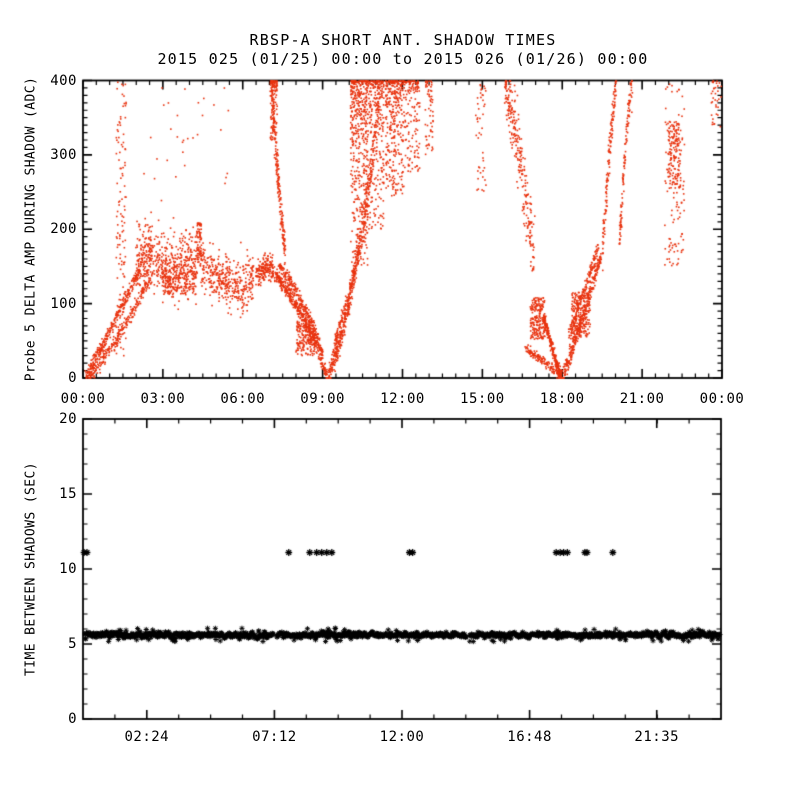  I want to click on top-y-tick-label: 300, so click(63, 154).